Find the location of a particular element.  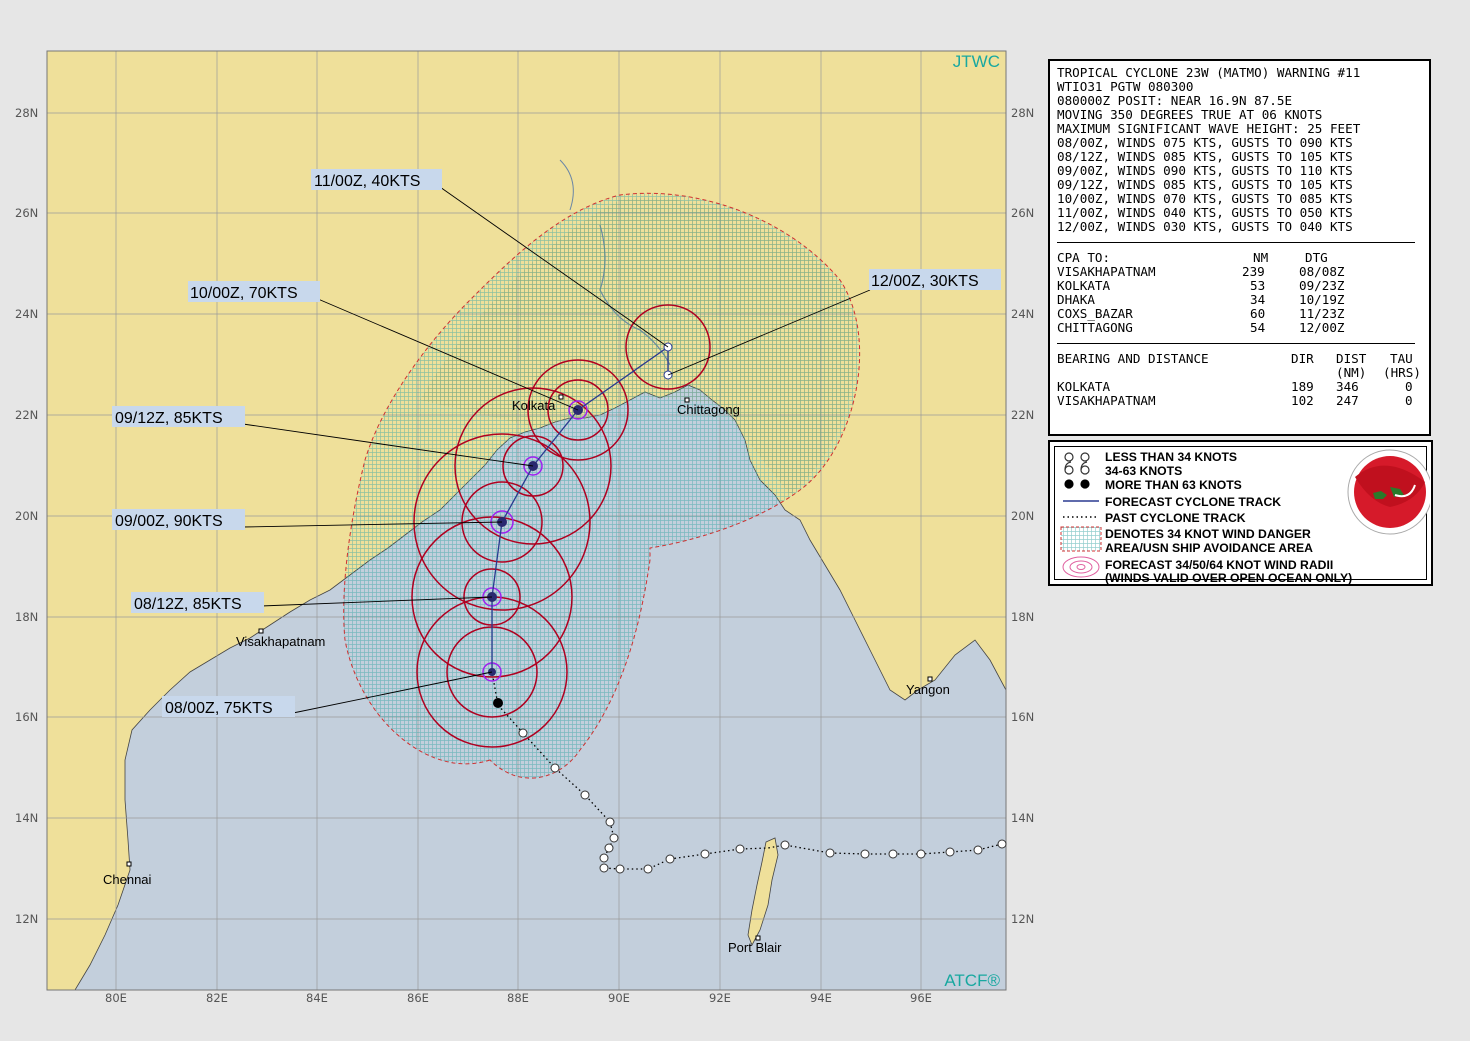

bd-row: KOLKATA 189 346 0 is located at coordinates (1243, 387).